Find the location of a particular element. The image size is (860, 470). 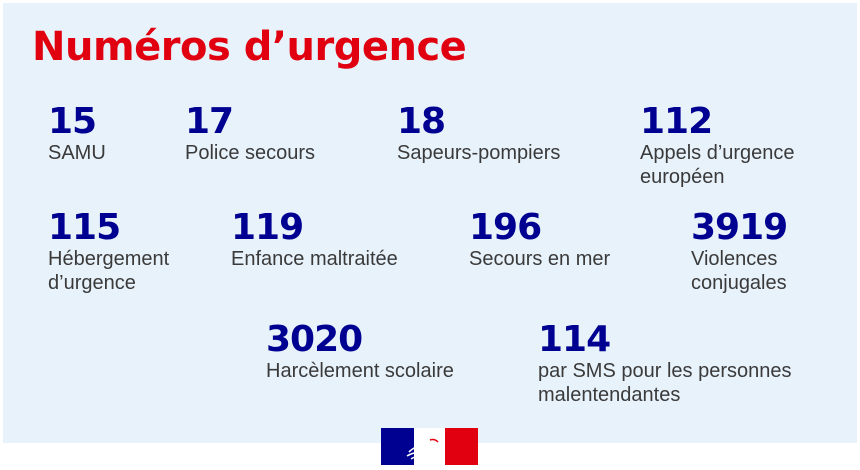

emergency-label: Violences conjugales is located at coordinates (739, 271).